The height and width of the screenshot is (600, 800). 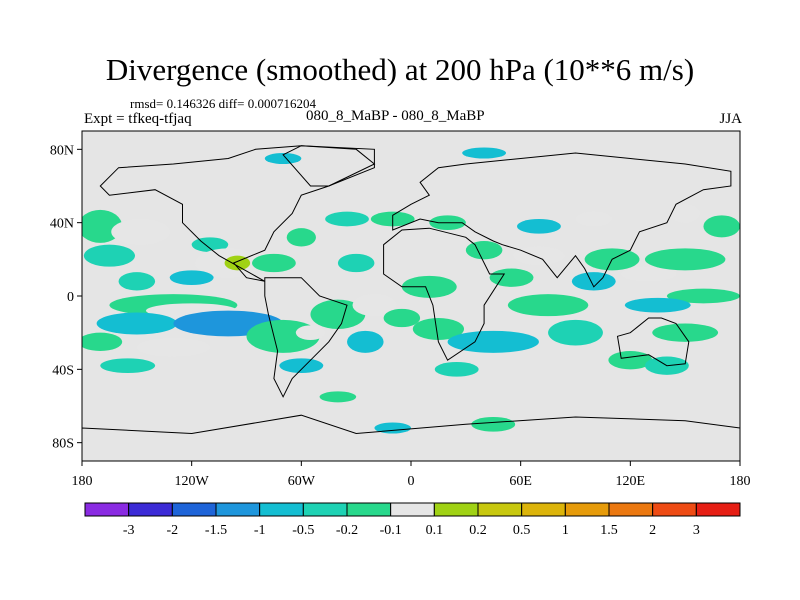 I want to click on lat-tick-label: 40N, so click(x=62, y=224).